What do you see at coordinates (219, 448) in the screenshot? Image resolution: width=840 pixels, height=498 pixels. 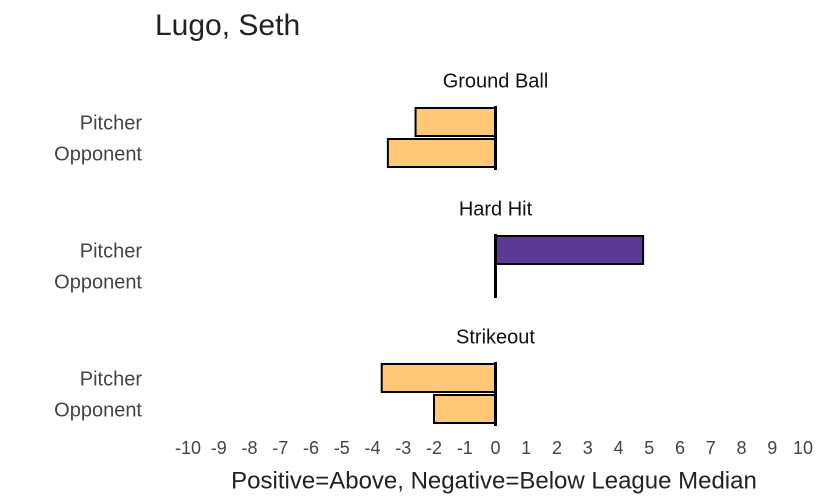 I see `x-tick-label: -9` at bounding box center [219, 448].